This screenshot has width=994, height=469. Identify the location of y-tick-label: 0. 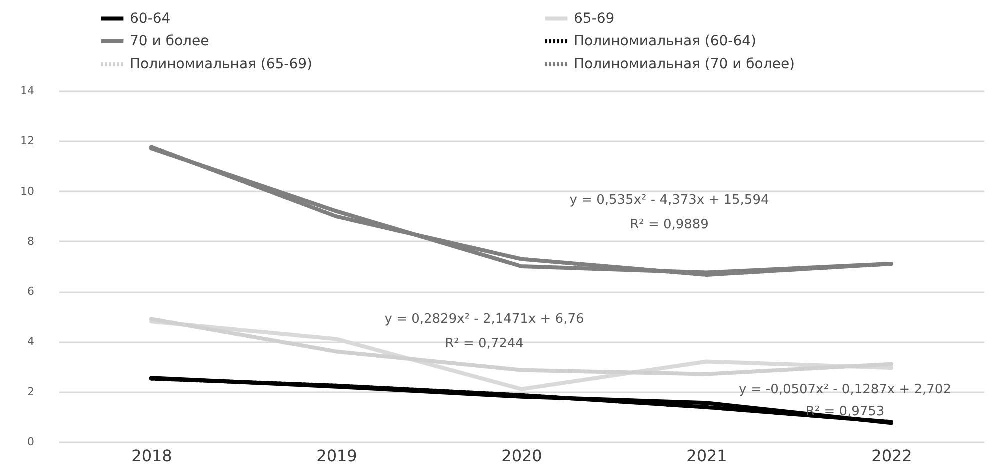
(31, 442).